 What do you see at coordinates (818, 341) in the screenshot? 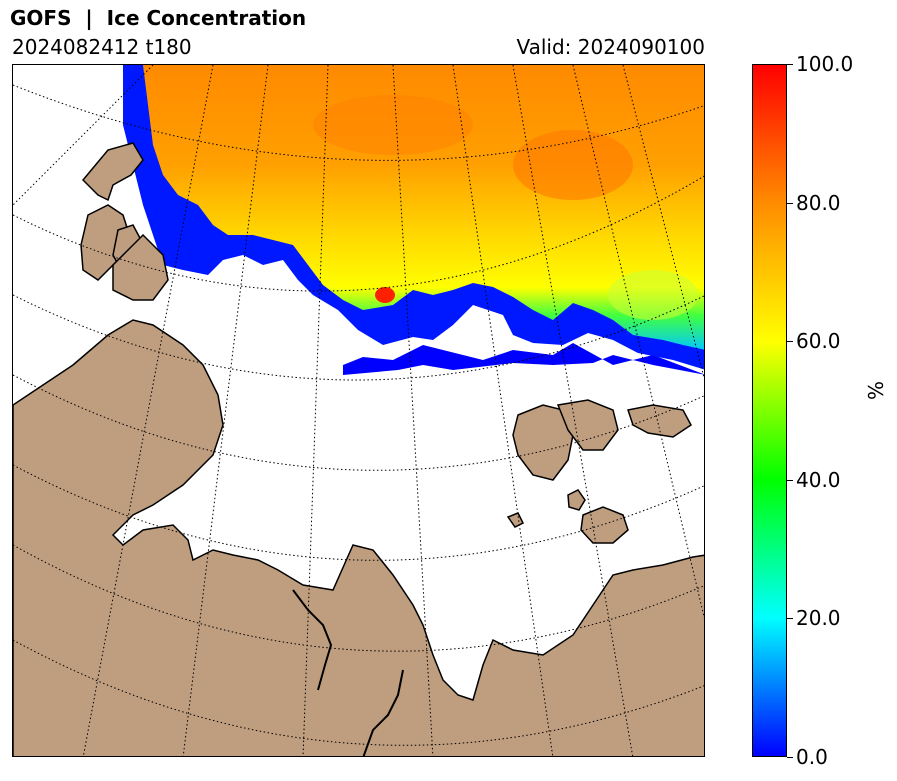
I see `colorbar-tick-label: 60.0` at bounding box center [818, 341].